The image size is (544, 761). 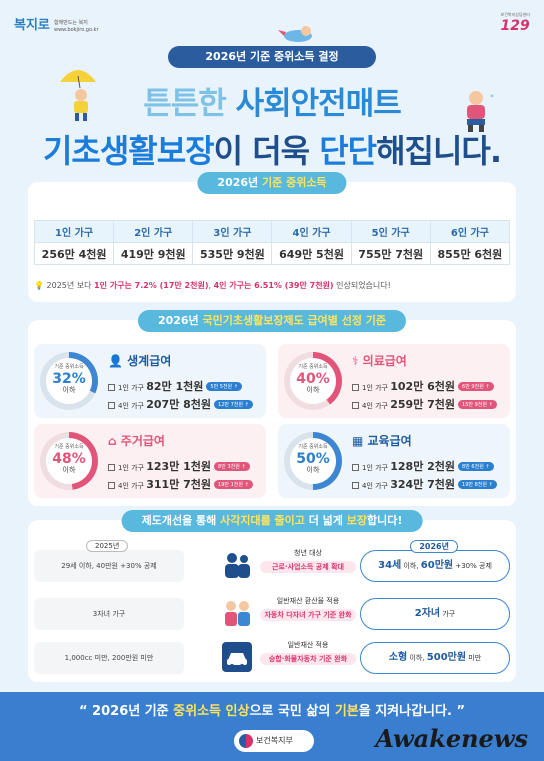 What do you see at coordinates (107, 546) in the screenshot?
I see `year-label-2025: 2025년` at bounding box center [107, 546].